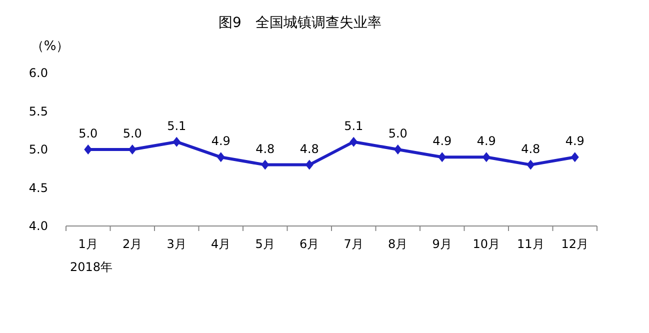  I want to click on x-tick-label: 8月, so click(398, 244).